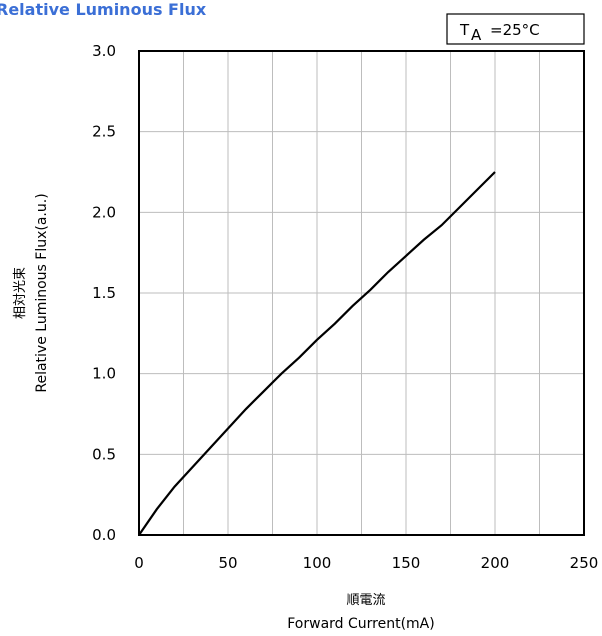  Describe the element at coordinates (317, 563) in the screenshot. I see `x-tick-label: 100` at that location.